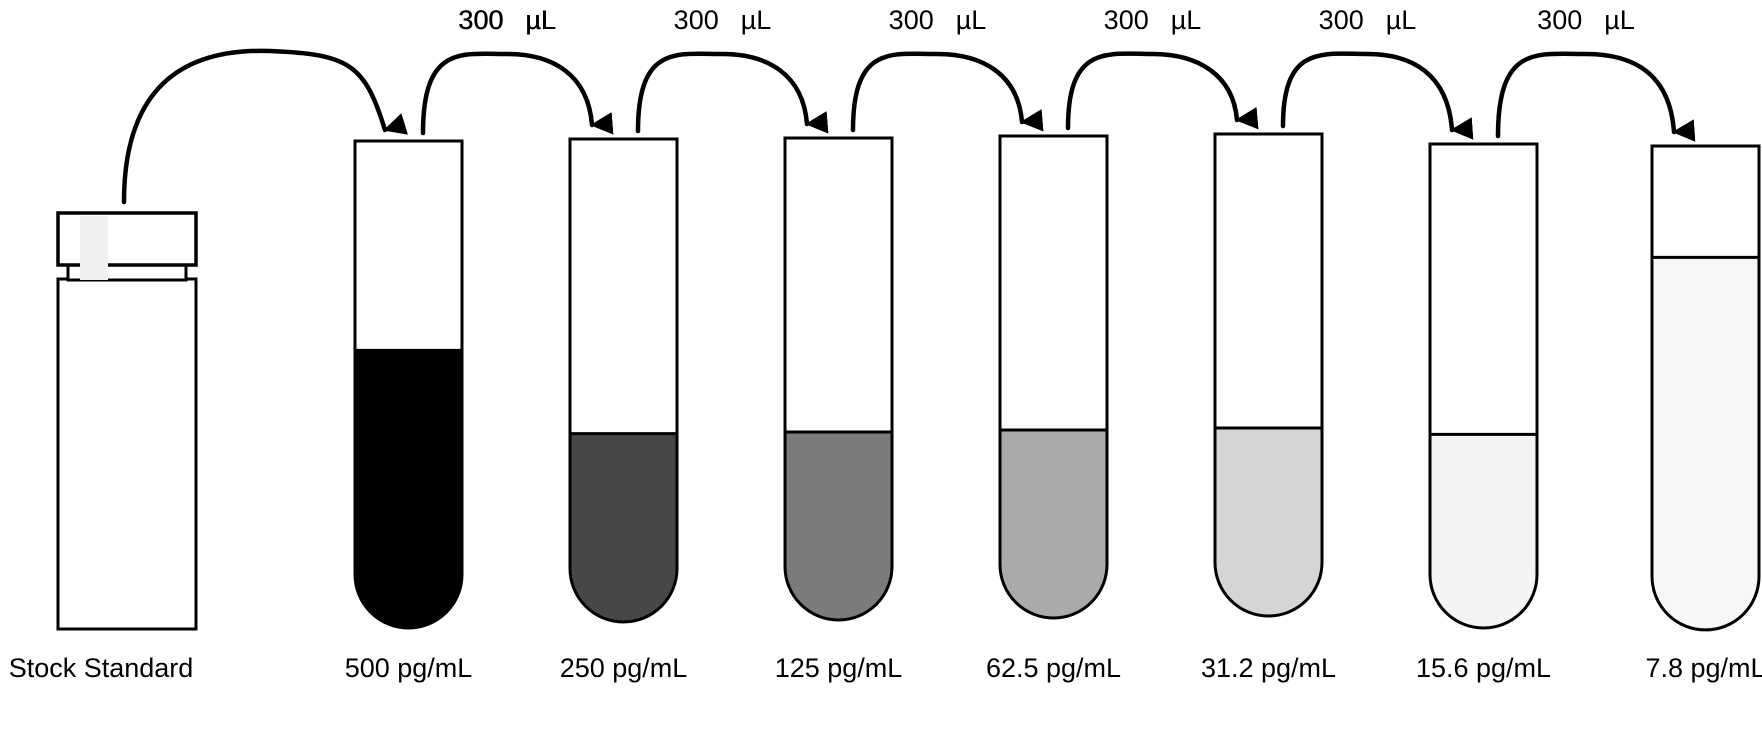  I want to click on transfer-volume-label-4: 300 µL, so click(1153, 20).